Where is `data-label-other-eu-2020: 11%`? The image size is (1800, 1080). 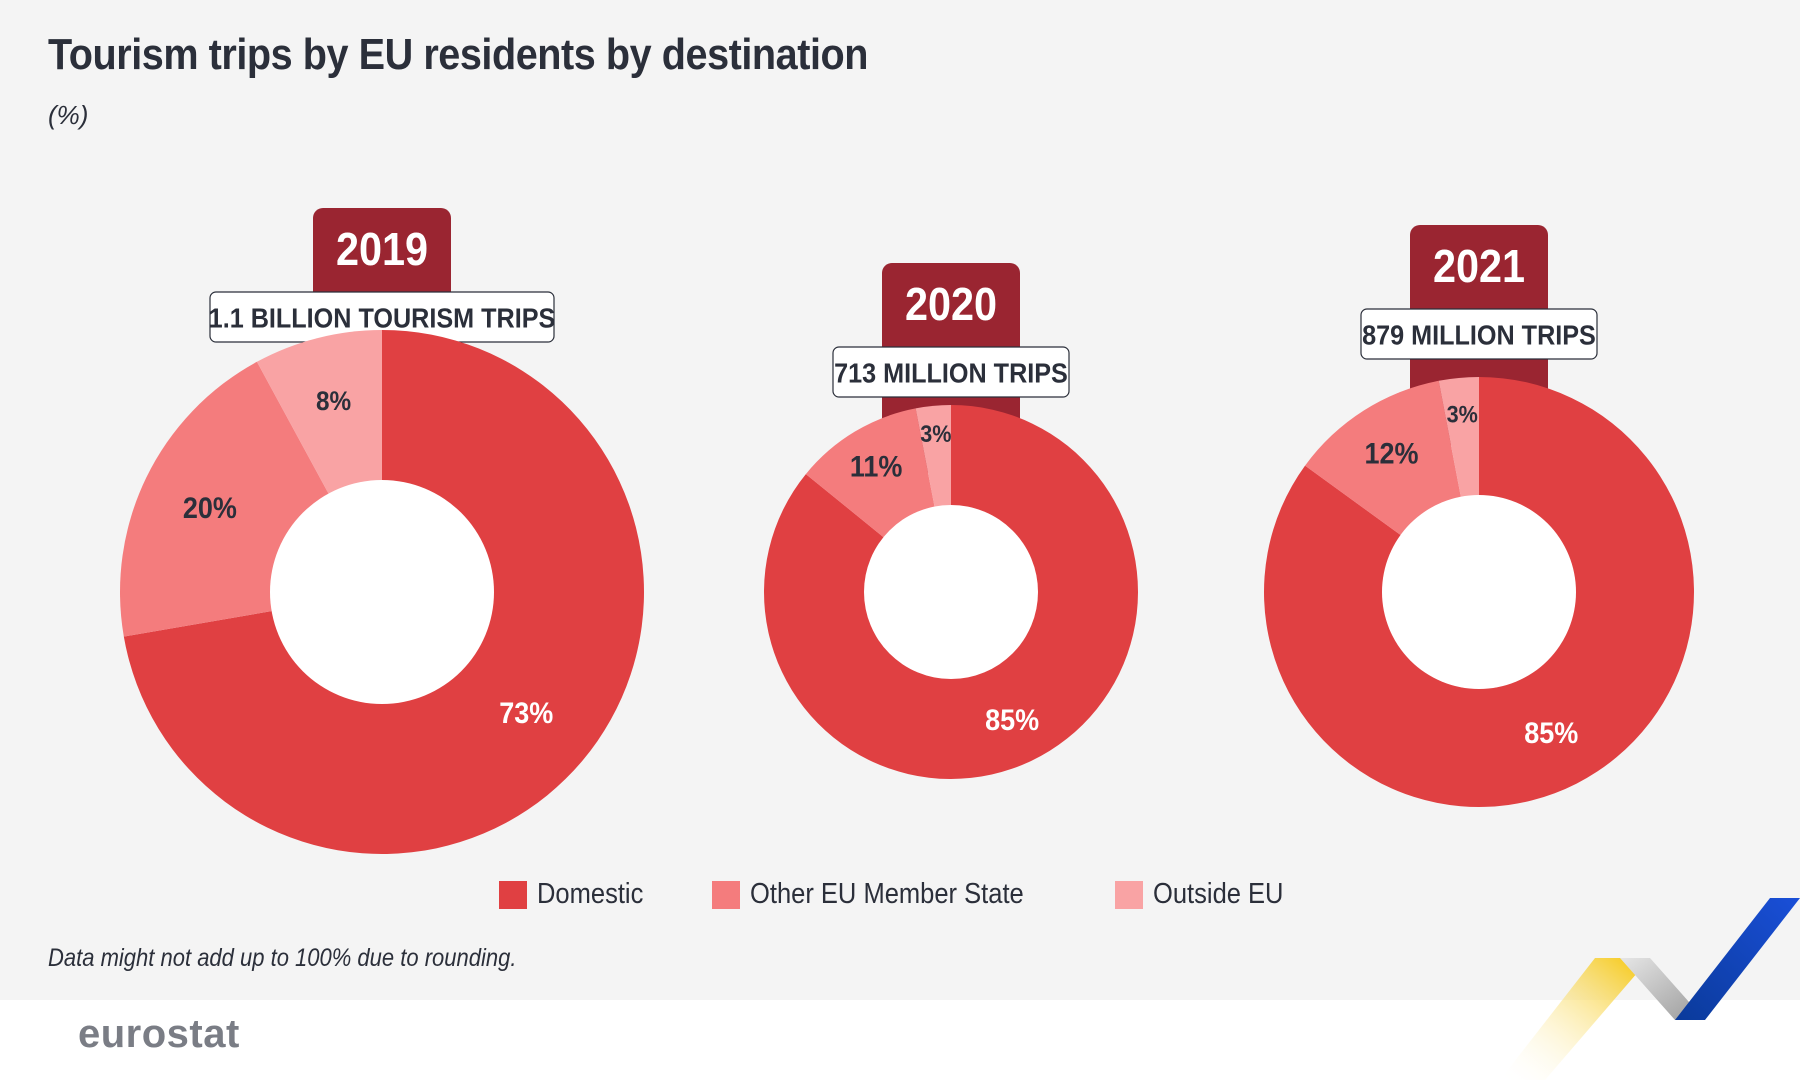
data-label-other-eu-2020: 11% is located at coordinates (876, 467).